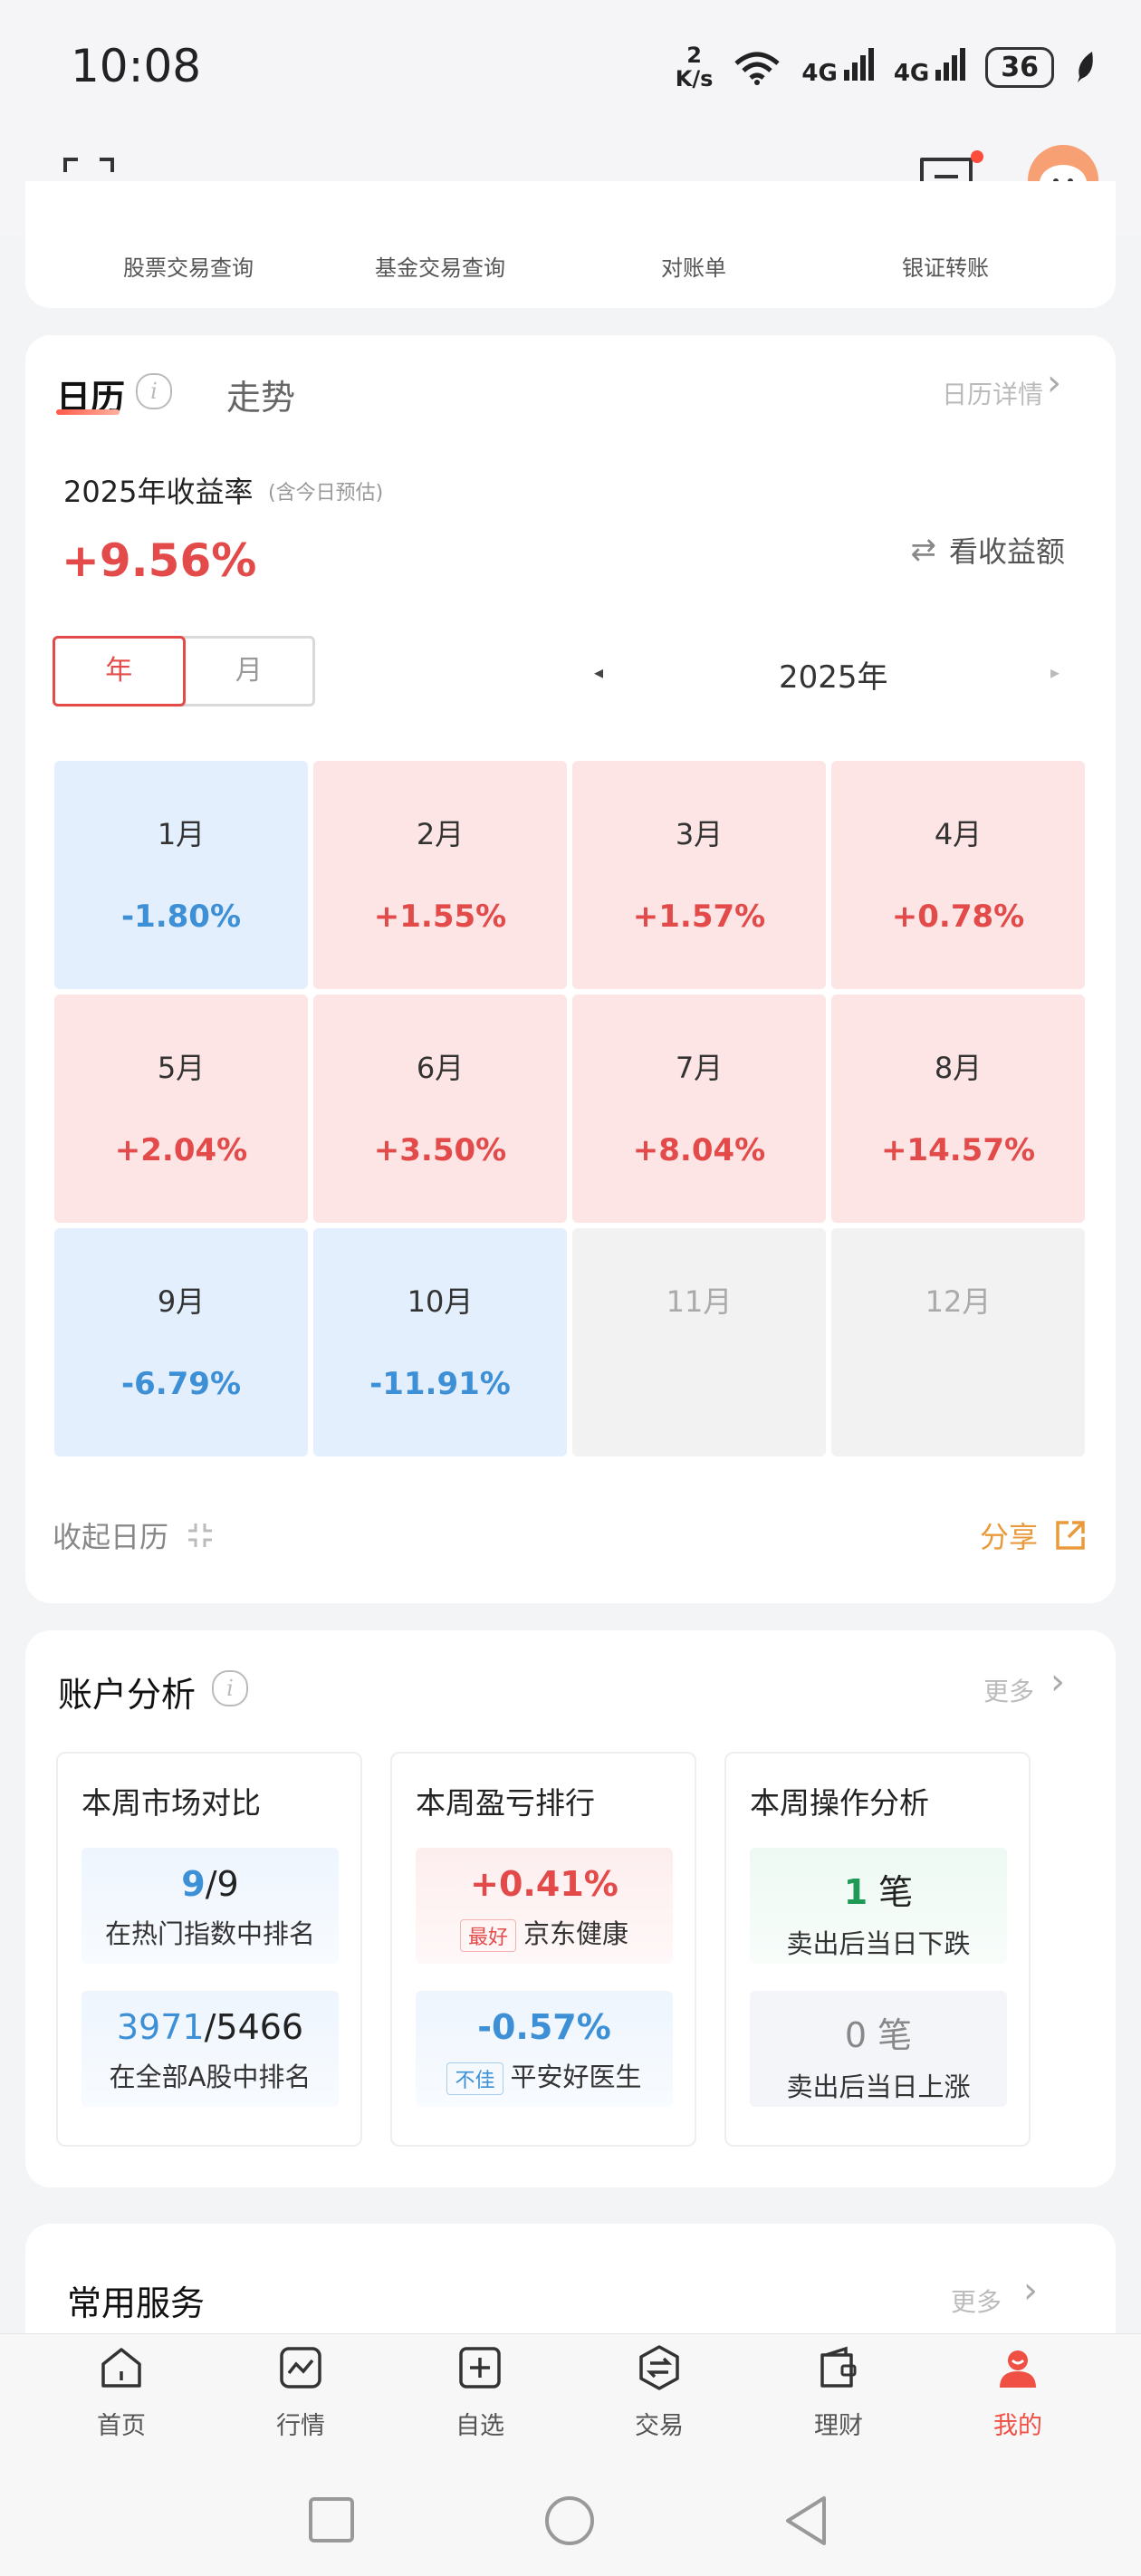 This screenshot has height=2576, width=1141. I want to click on month-return: +1.57%, so click(699, 917).